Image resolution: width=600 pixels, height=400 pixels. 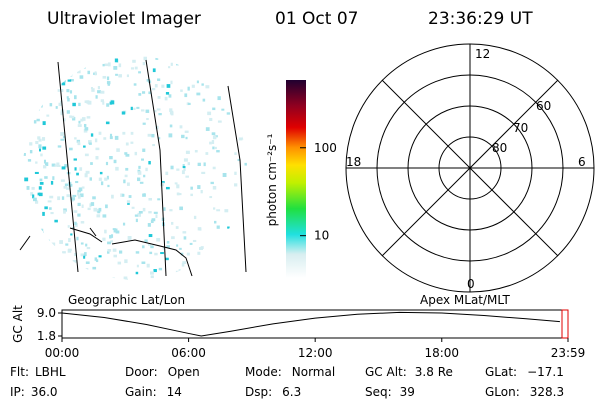 What do you see at coordinates (315, 353) in the screenshot?
I see `x-tick-label: 12:00` at bounding box center [315, 353].